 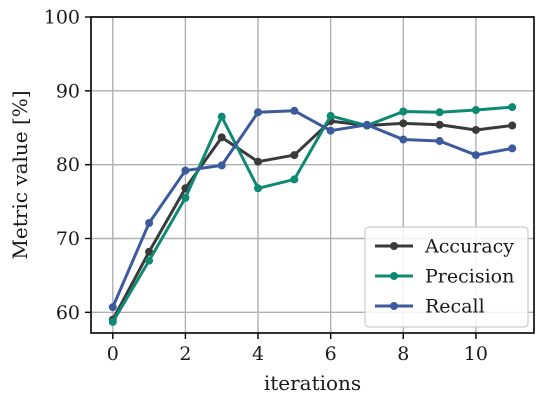 I want to click on x-tick-label: 2, so click(x=185, y=354).